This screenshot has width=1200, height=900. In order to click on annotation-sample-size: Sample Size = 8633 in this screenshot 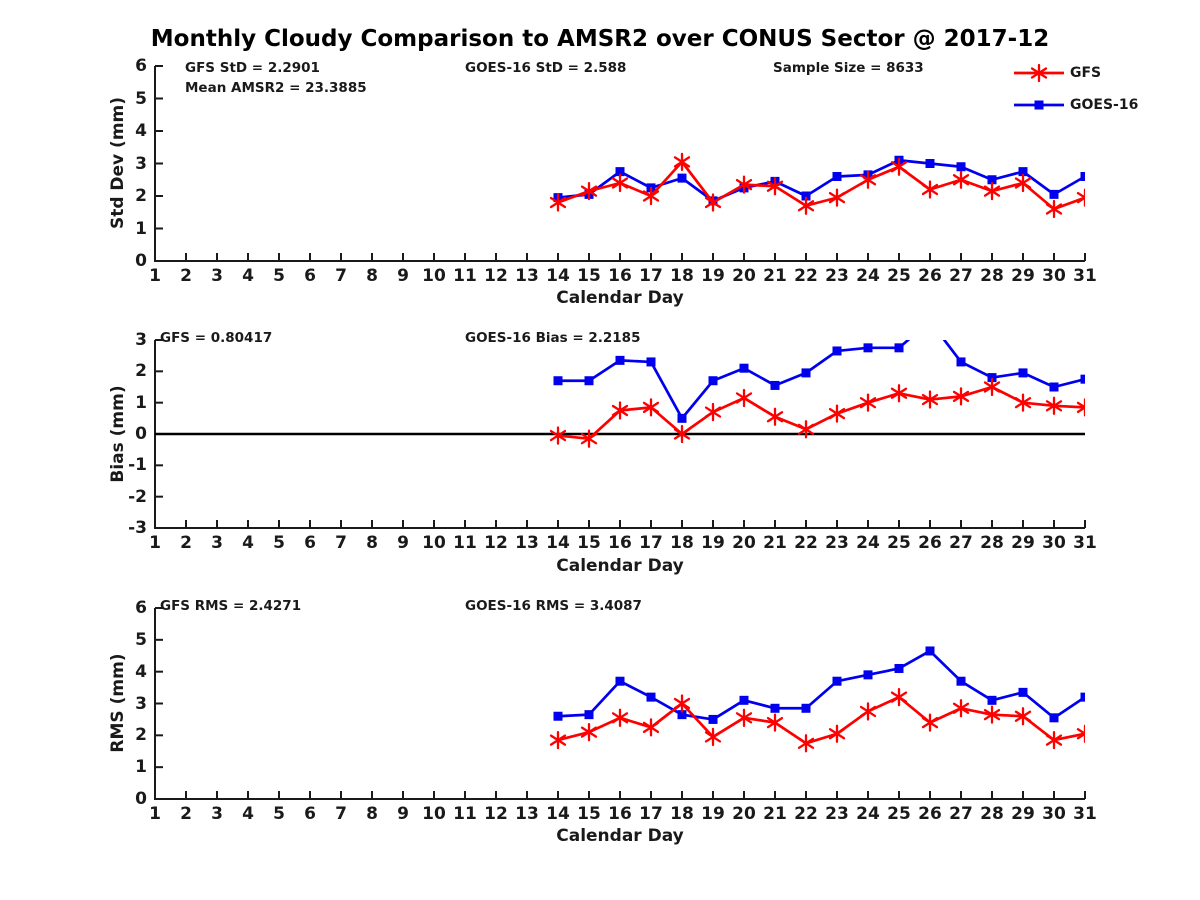, I will do `click(848, 68)`.